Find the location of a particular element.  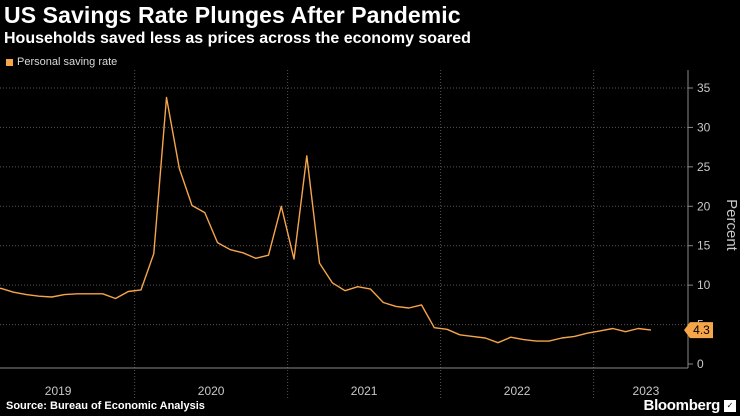

y-tick-label-15: 15 is located at coordinates (704, 246).